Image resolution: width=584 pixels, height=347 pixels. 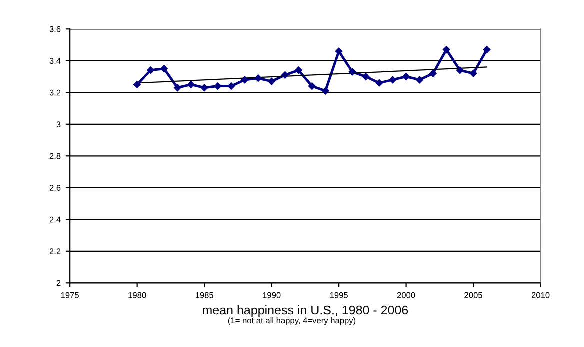 I want to click on y-tick-label: 2.6, so click(x=55, y=188).